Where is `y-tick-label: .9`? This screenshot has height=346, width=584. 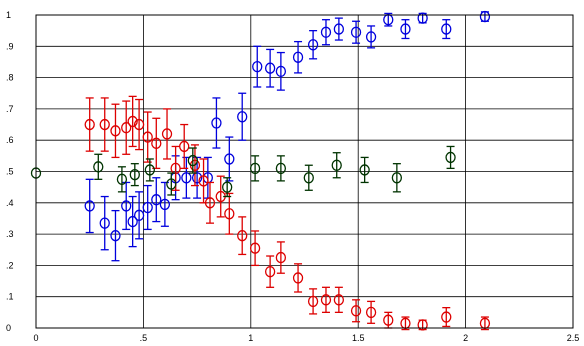 y-tick-label: .9 is located at coordinates (10, 46).